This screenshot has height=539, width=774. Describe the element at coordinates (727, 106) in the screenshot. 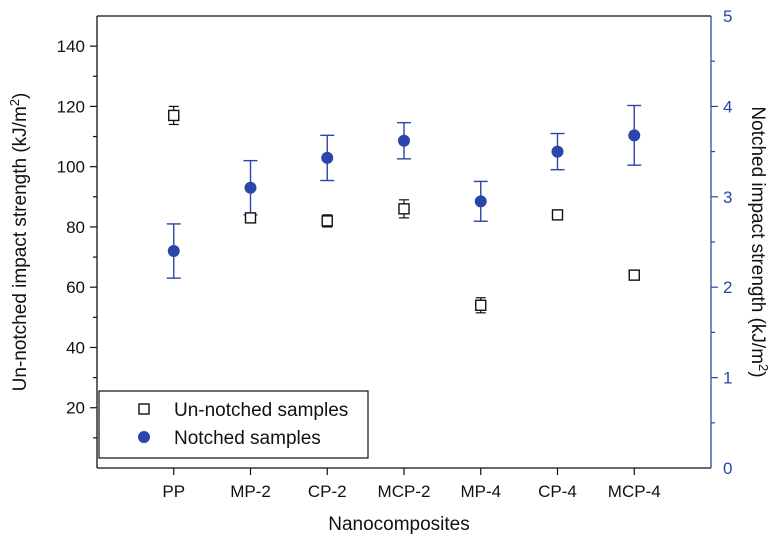

I see `right-tick-label: 4` at that location.